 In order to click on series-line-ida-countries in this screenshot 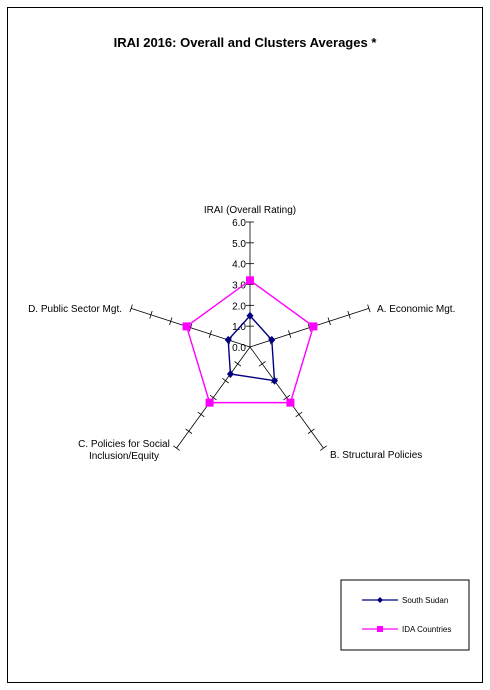, I will do `click(250, 341)`.